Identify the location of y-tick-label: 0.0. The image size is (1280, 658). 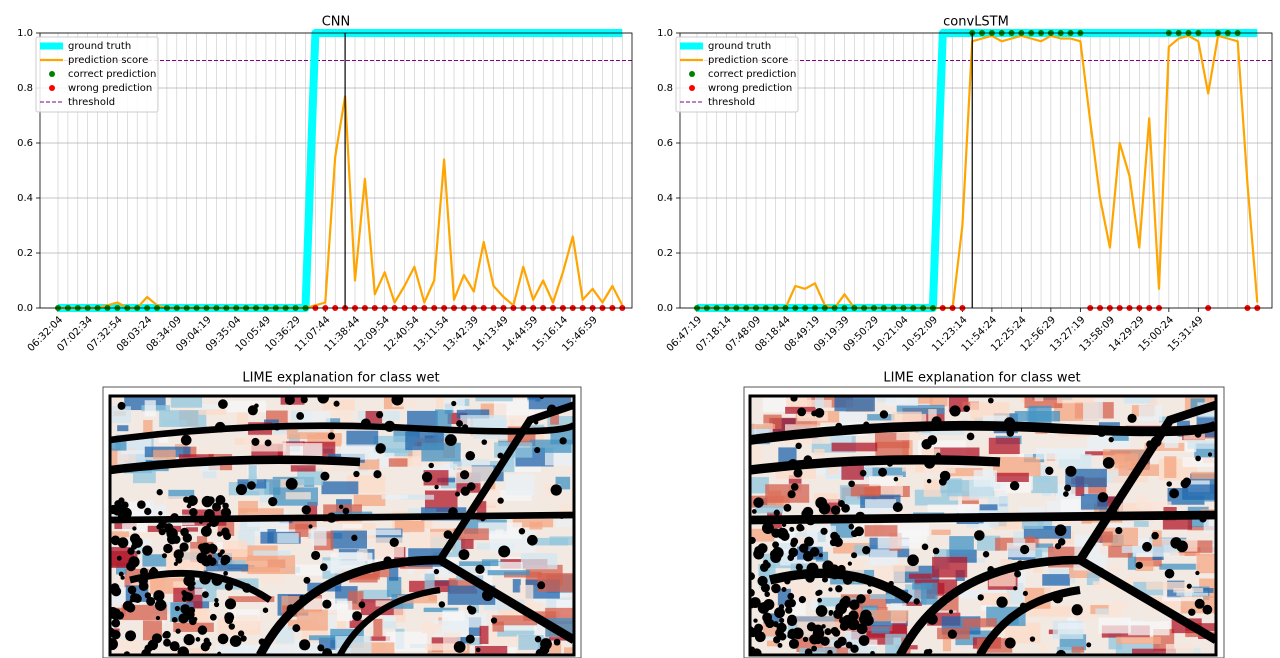
(665, 308).